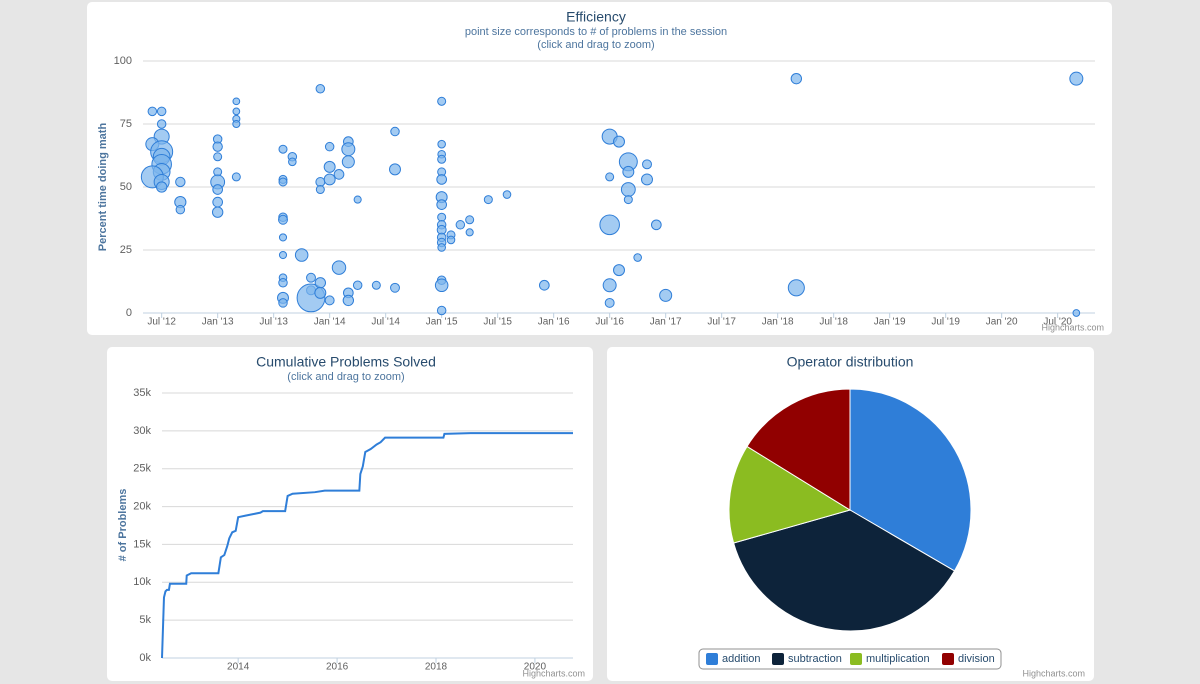 This screenshot has height=684, width=1200. Describe the element at coordinates (741, 659) in the screenshot. I see `legend-label: addition` at that location.